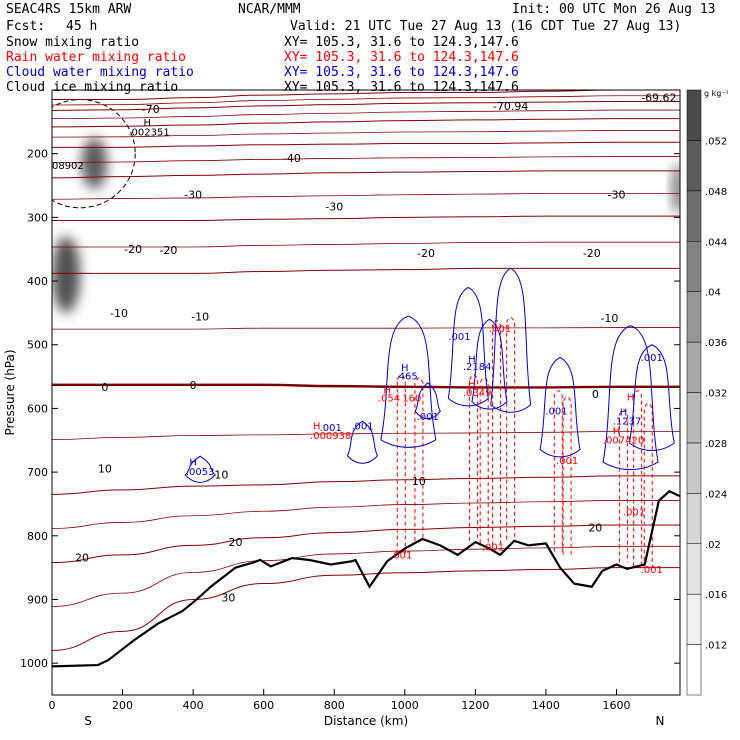  Describe the element at coordinates (510, 106) in the screenshot. I see `contour-label: -70.94` at that location.